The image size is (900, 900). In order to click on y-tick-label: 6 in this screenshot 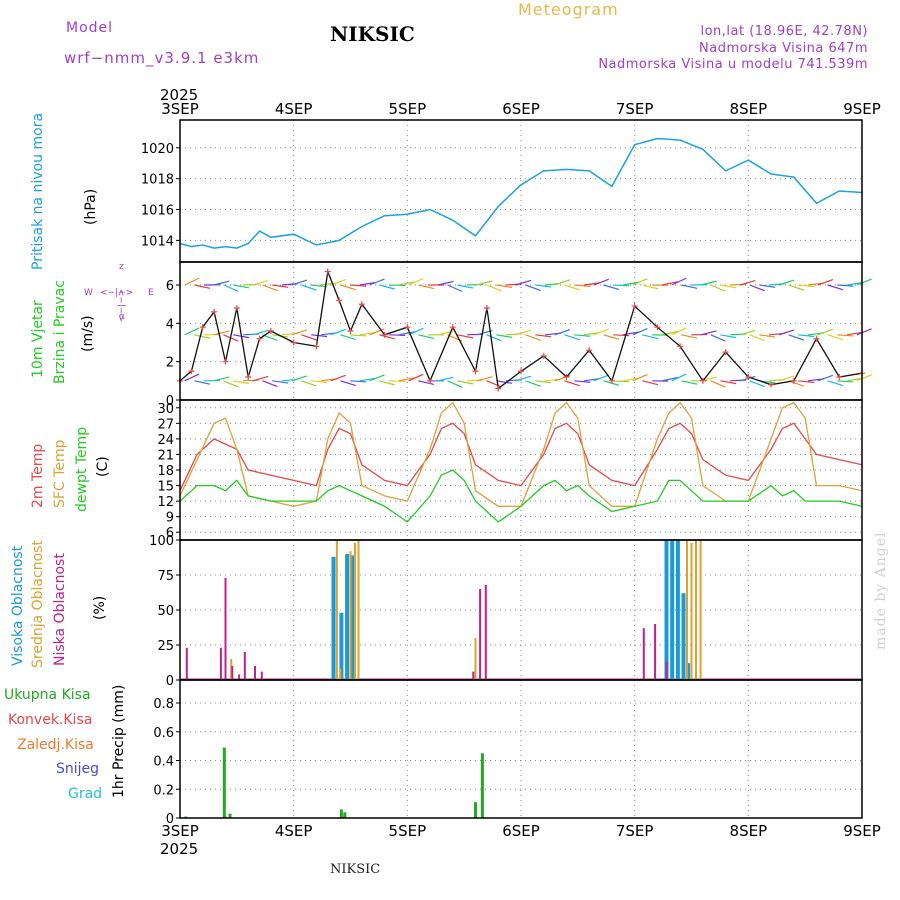, I will do `click(170, 286)`.